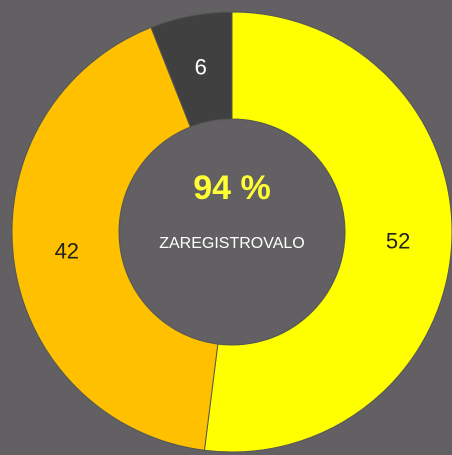 The width and height of the screenshot is (452, 455). I want to click on data-label: 6, so click(201, 66).